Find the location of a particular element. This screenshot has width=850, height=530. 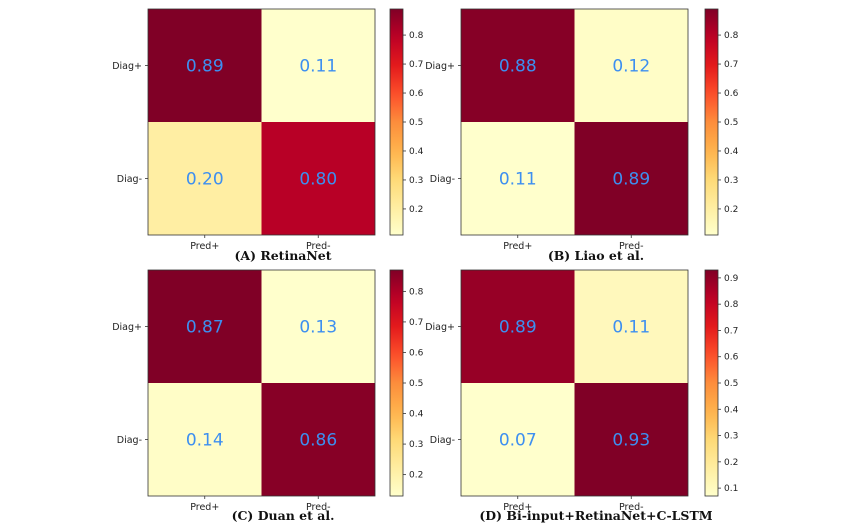

cell-value-label: 0.88 is located at coordinates (518, 67).